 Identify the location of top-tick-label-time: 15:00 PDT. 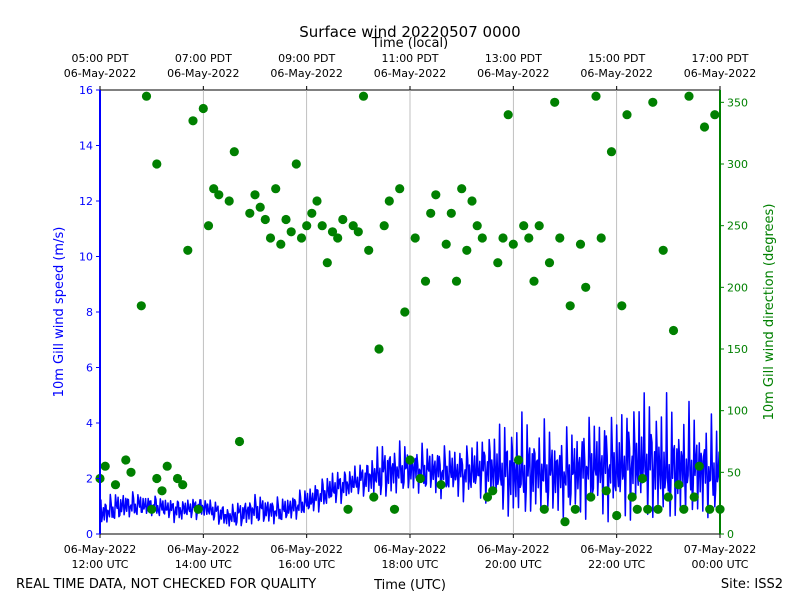
(616, 58).